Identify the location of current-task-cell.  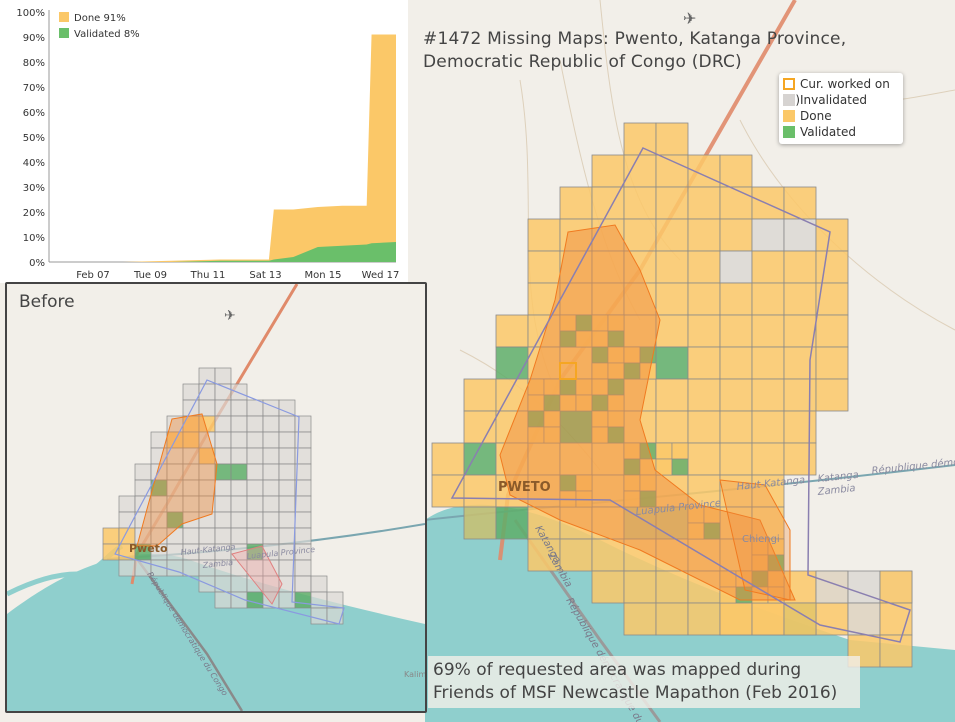
(568, 371).